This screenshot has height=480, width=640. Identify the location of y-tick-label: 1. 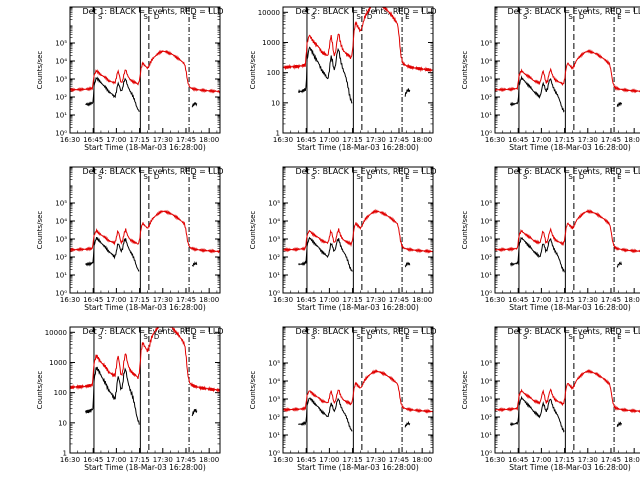
(278, 134).